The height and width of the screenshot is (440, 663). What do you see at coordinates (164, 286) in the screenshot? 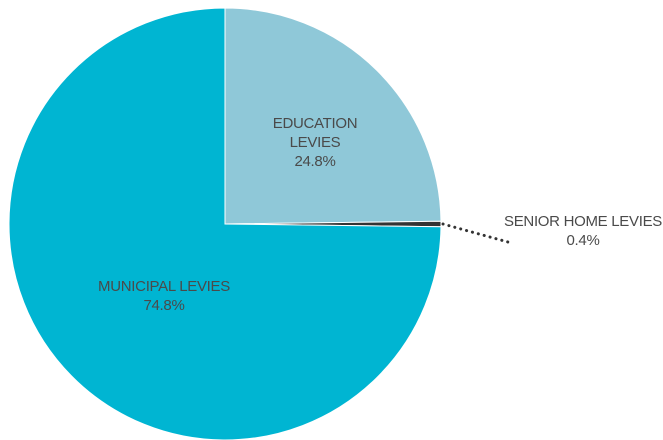
I see `slice-name-label: MUNICIPAL LEVIES` at bounding box center [164, 286].